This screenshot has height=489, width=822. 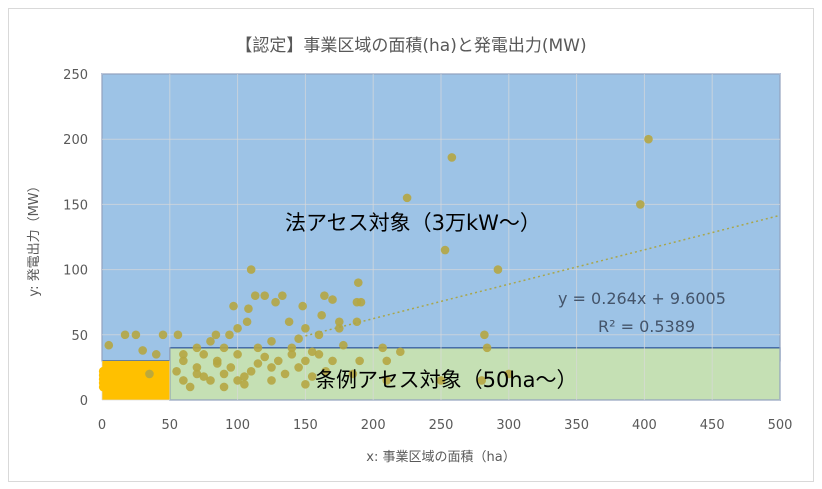 I want to click on x-tick-label: 350, so click(x=576, y=425).